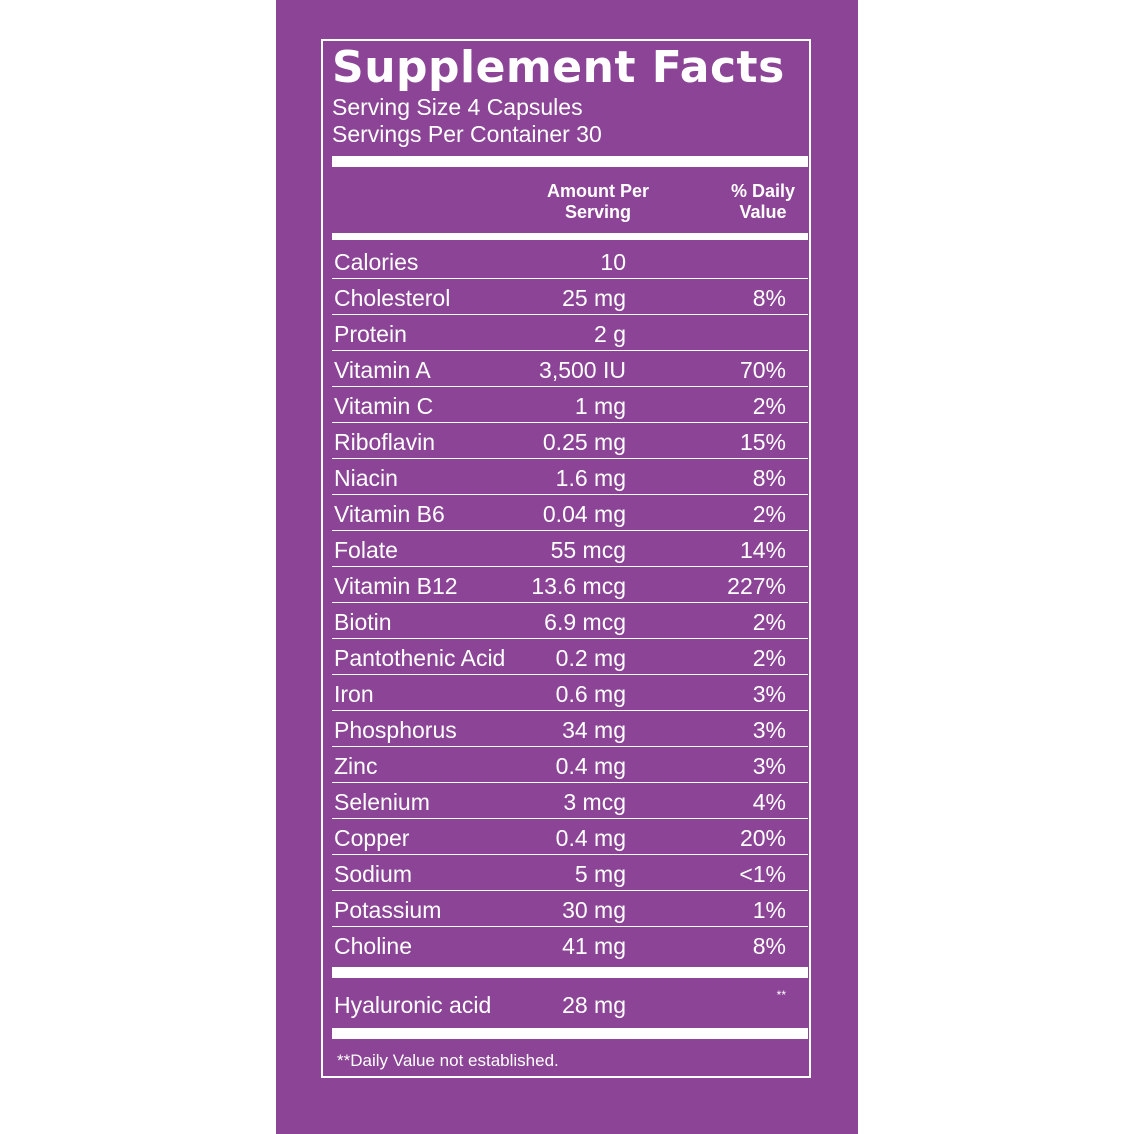  What do you see at coordinates (388, 910) in the screenshot?
I see `nutrient-name: Potassium` at bounding box center [388, 910].